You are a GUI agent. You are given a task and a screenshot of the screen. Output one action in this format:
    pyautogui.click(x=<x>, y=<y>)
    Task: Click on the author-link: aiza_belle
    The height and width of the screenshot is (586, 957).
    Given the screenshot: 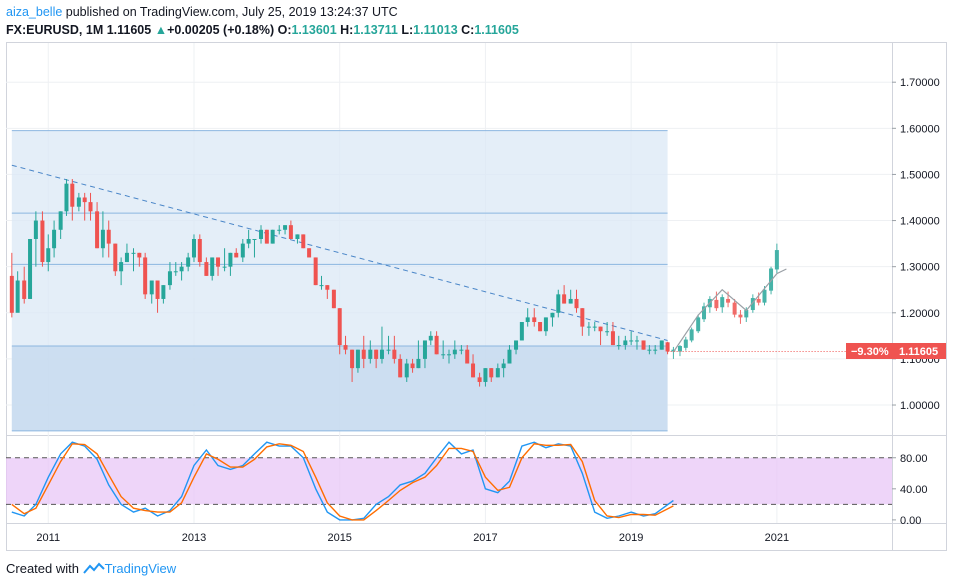 What is the action you would take?
    pyautogui.click(x=34, y=12)
    